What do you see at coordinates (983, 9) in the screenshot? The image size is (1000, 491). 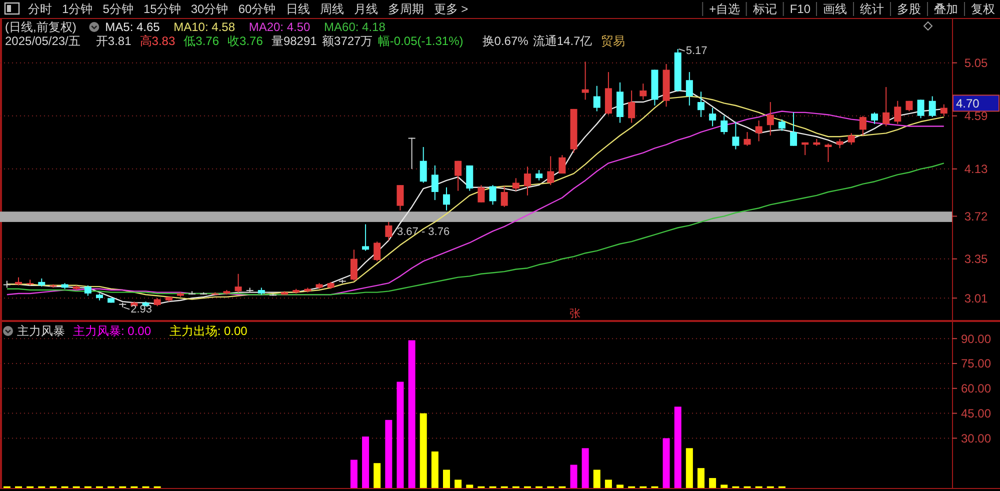 I see `text: 复权` at bounding box center [983, 9].